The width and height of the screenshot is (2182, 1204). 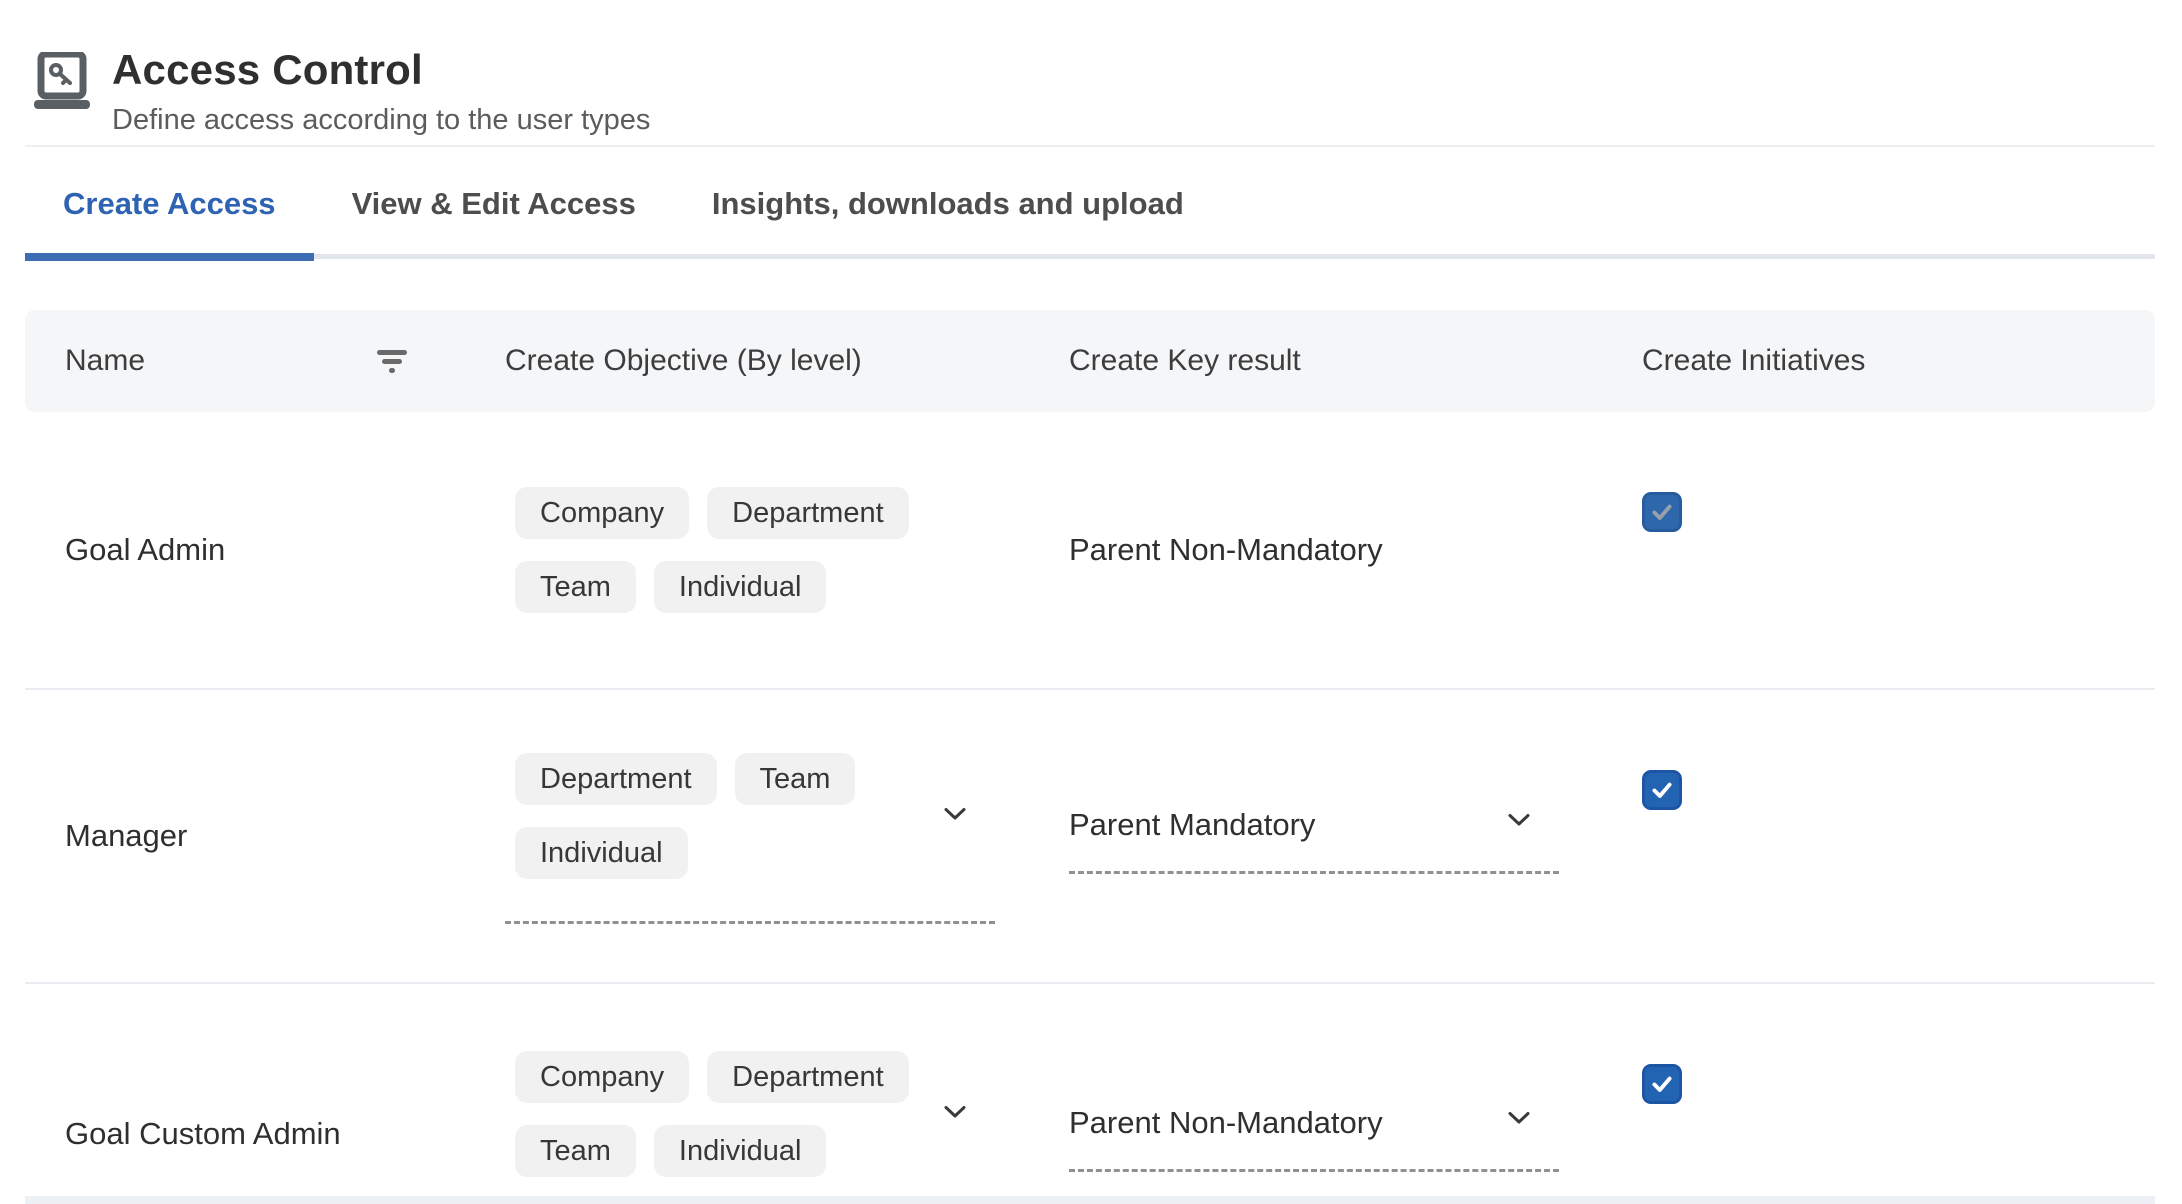 What do you see at coordinates (683, 360) in the screenshot?
I see `column-header-create-objective: Create Objective (By level)` at bounding box center [683, 360].